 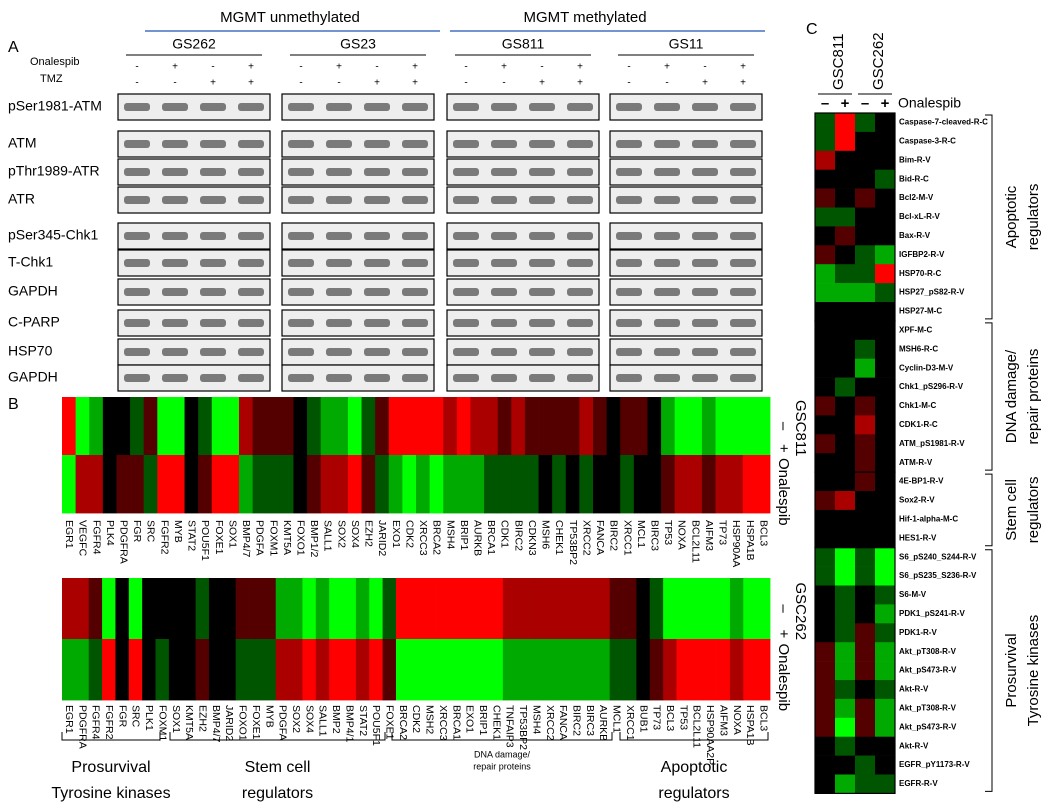 I want to click on gene-label: AURKB, so click(x=477, y=538).